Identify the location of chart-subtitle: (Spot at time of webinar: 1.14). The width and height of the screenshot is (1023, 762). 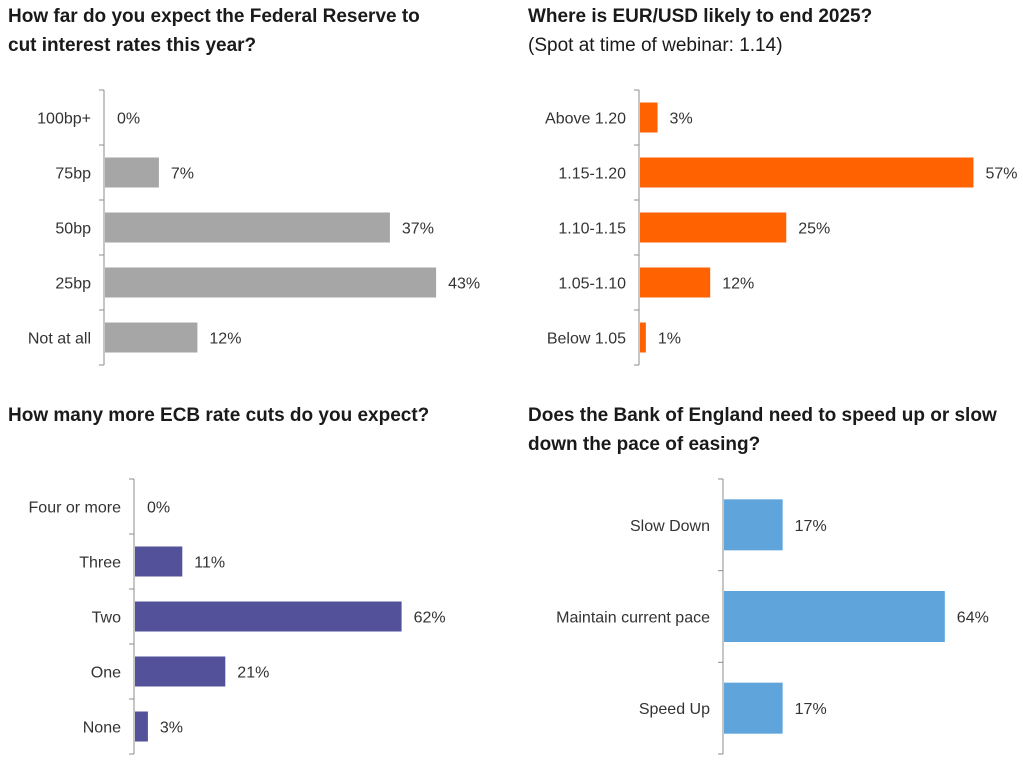
(655, 45).